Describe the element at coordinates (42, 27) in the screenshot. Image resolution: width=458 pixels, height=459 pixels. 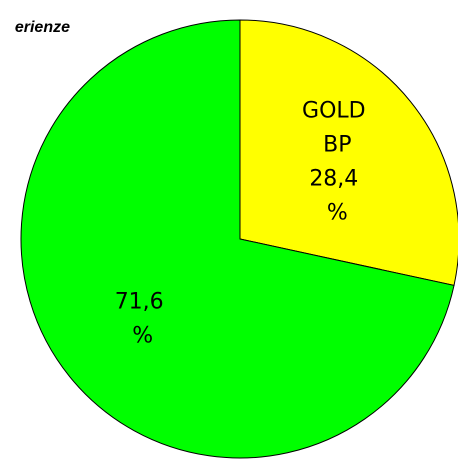
I see `chart-title: erienze` at that location.